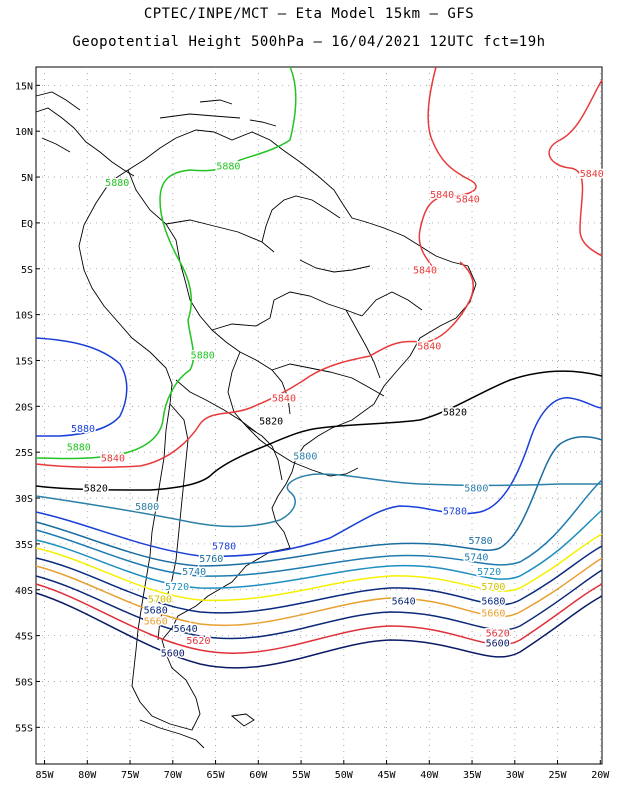  What do you see at coordinates (24, 407) in the screenshot?
I see `lat-tick-label: 20S` at bounding box center [24, 407].